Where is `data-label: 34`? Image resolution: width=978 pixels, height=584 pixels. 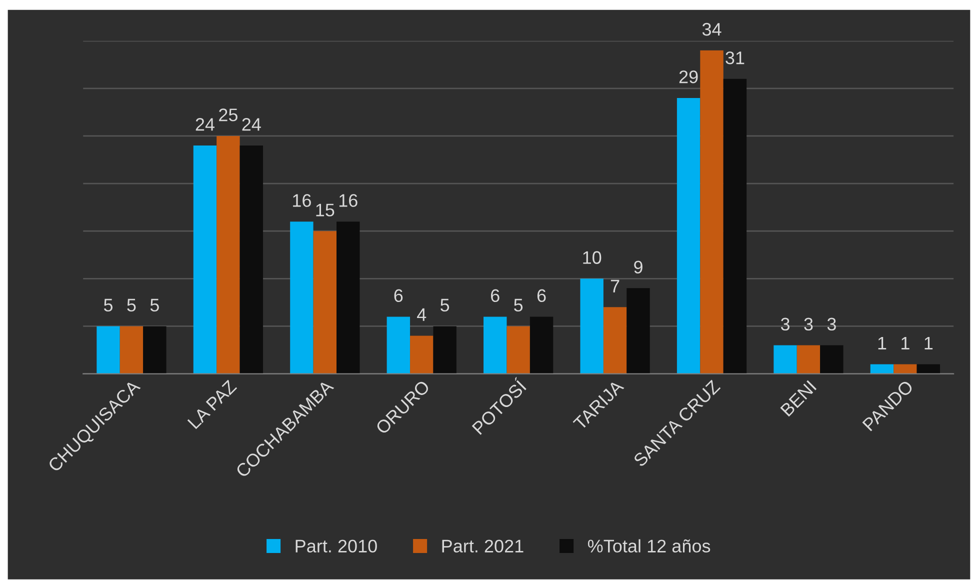
data-label: 34 is located at coordinates (712, 29).